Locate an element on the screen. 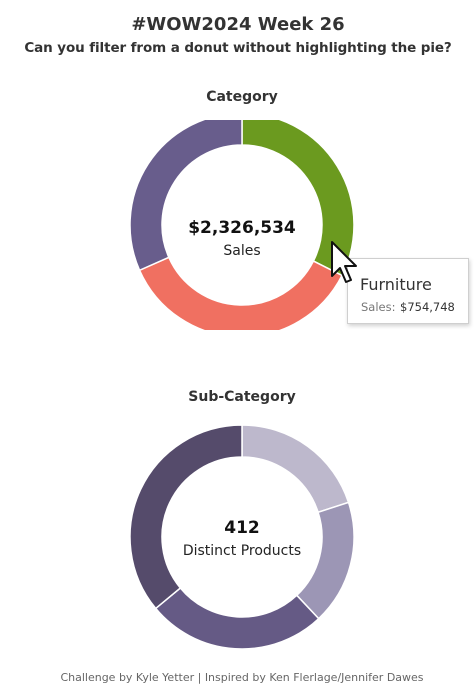  category-center-value: $2,326,534 is located at coordinates (242, 228).